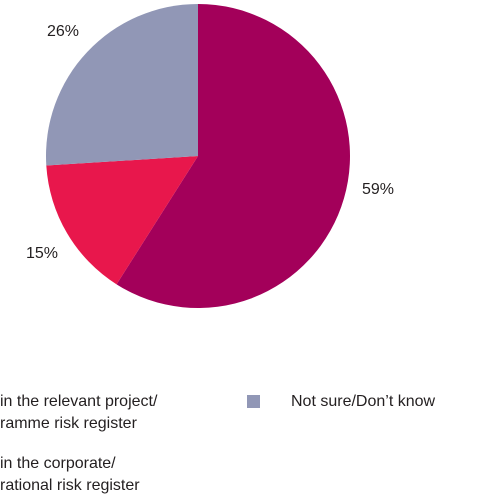 This screenshot has width=486, height=503. Describe the element at coordinates (253, 401) in the screenshot. I see `legend-swatch-not-sure` at that location.